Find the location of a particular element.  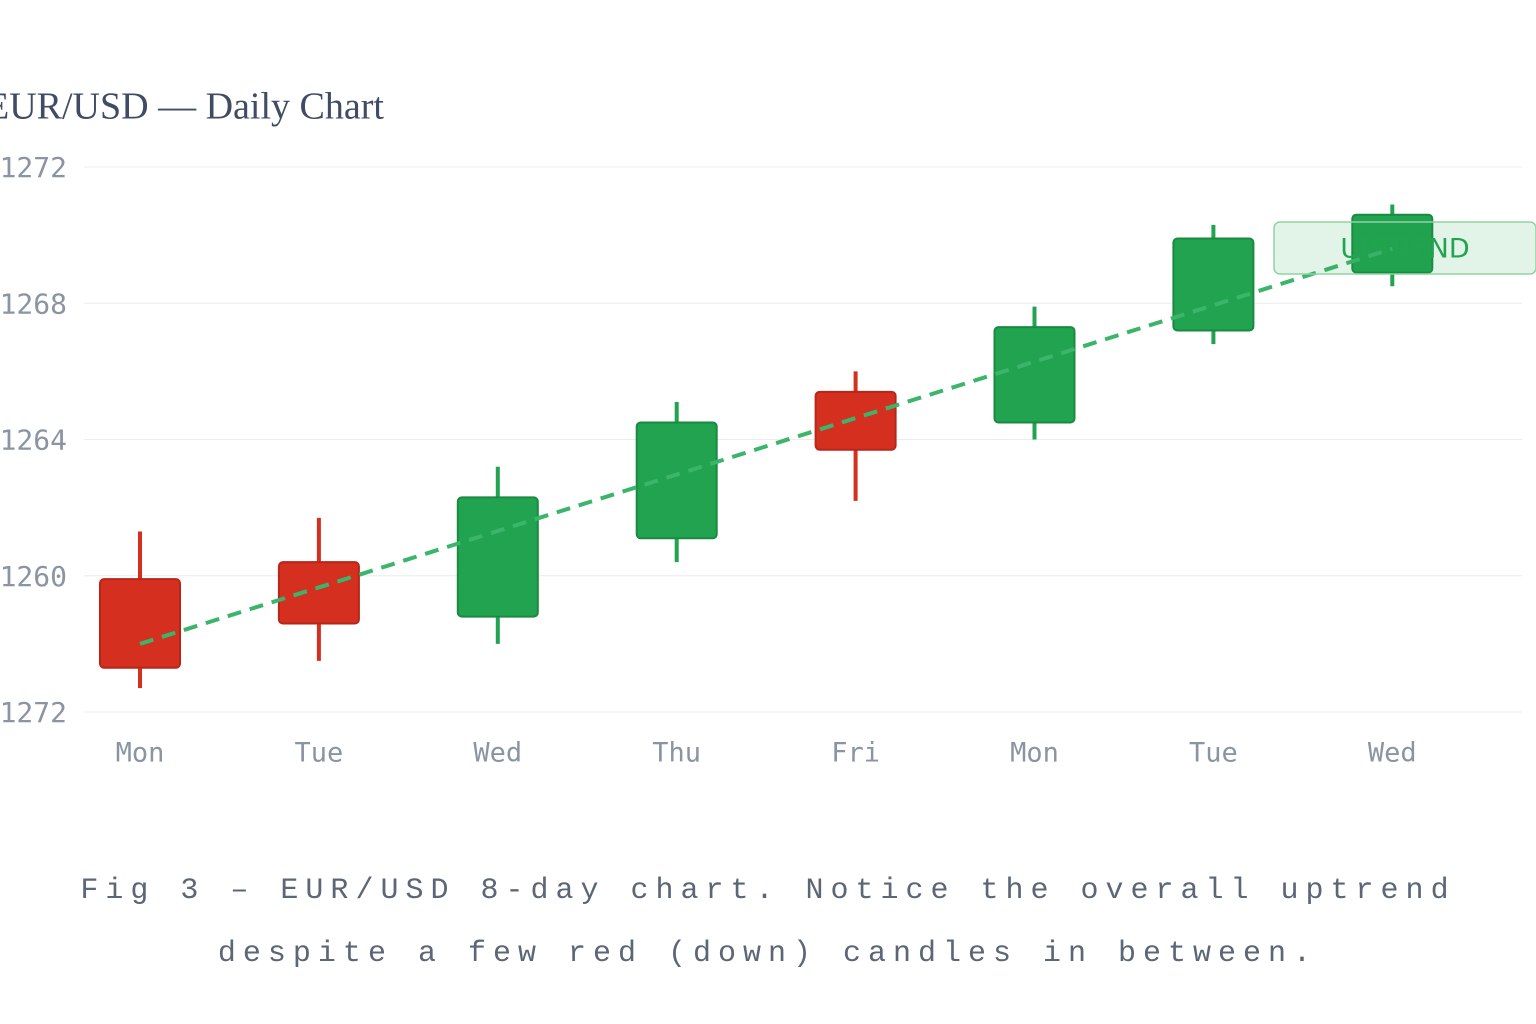

annotation: UPTREND is located at coordinates (1404, 249).